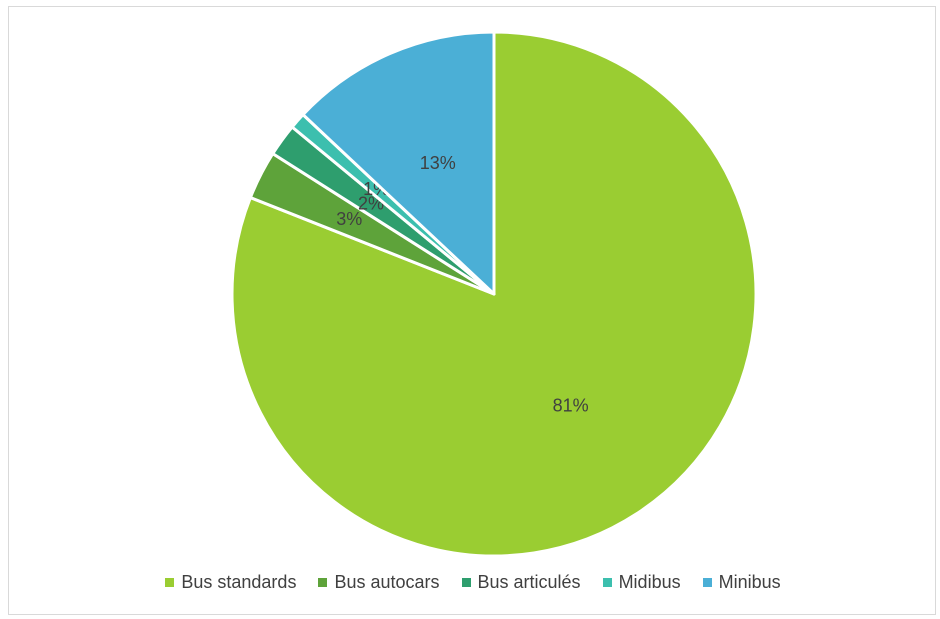 The width and height of the screenshot is (940, 619). What do you see at coordinates (749, 582) in the screenshot?
I see `legend-label: Minibus` at bounding box center [749, 582].